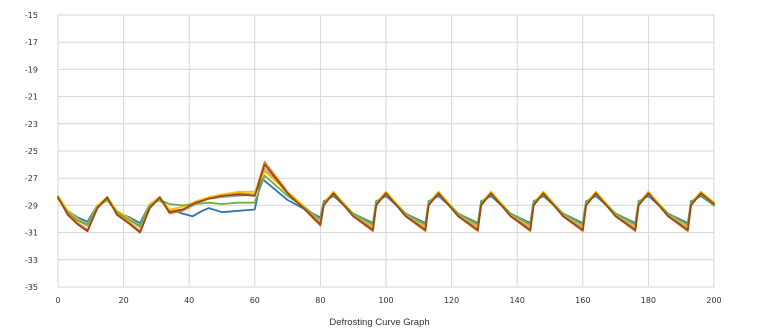 The width and height of the screenshot is (759, 331). What do you see at coordinates (713, 300) in the screenshot?
I see `x-tick-label: 200` at bounding box center [713, 300].